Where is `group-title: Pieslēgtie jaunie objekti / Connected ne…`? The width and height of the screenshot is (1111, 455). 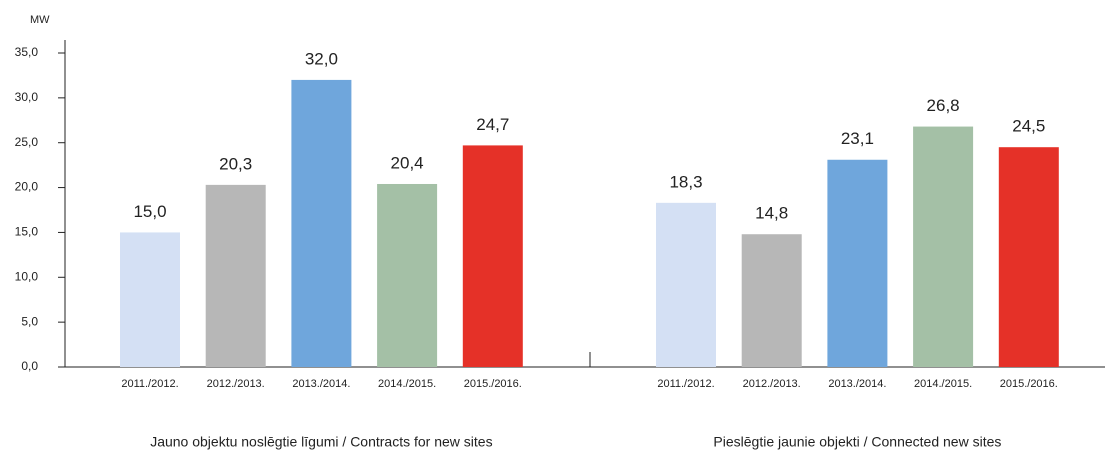
group-title: Pieslēgtie jaunie objekti / Connected ne… is located at coordinates (857, 442).